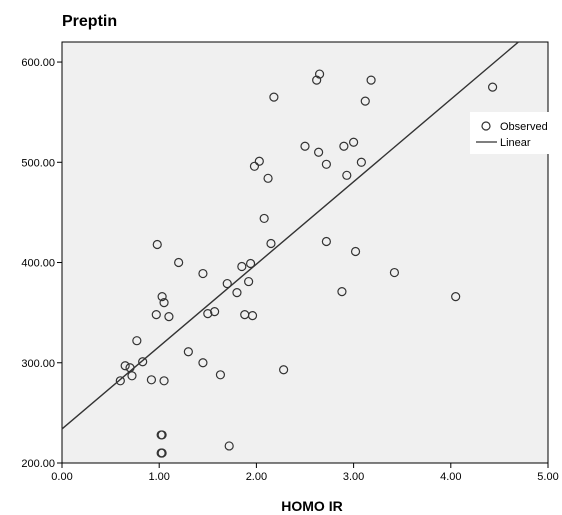 The image size is (562, 515). Describe the element at coordinates (256, 477) in the screenshot. I see `x-tick-label: 2.00` at that location.